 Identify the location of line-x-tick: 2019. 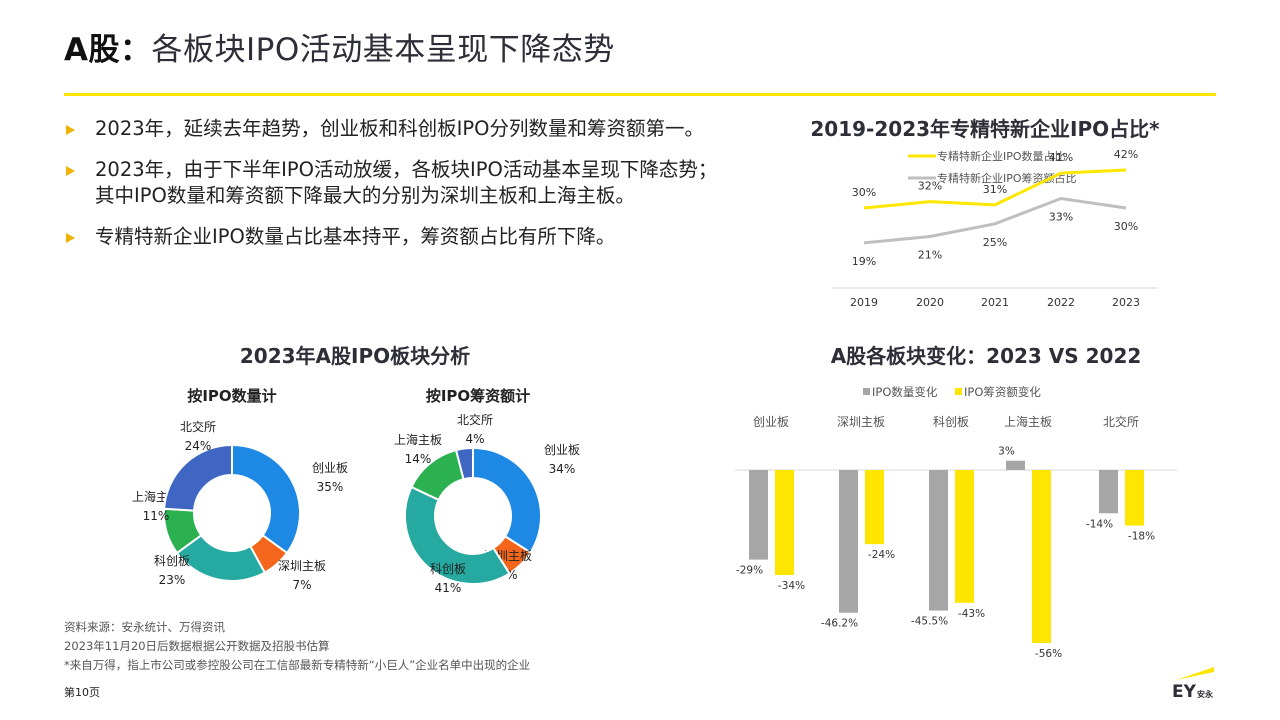
(864, 302).